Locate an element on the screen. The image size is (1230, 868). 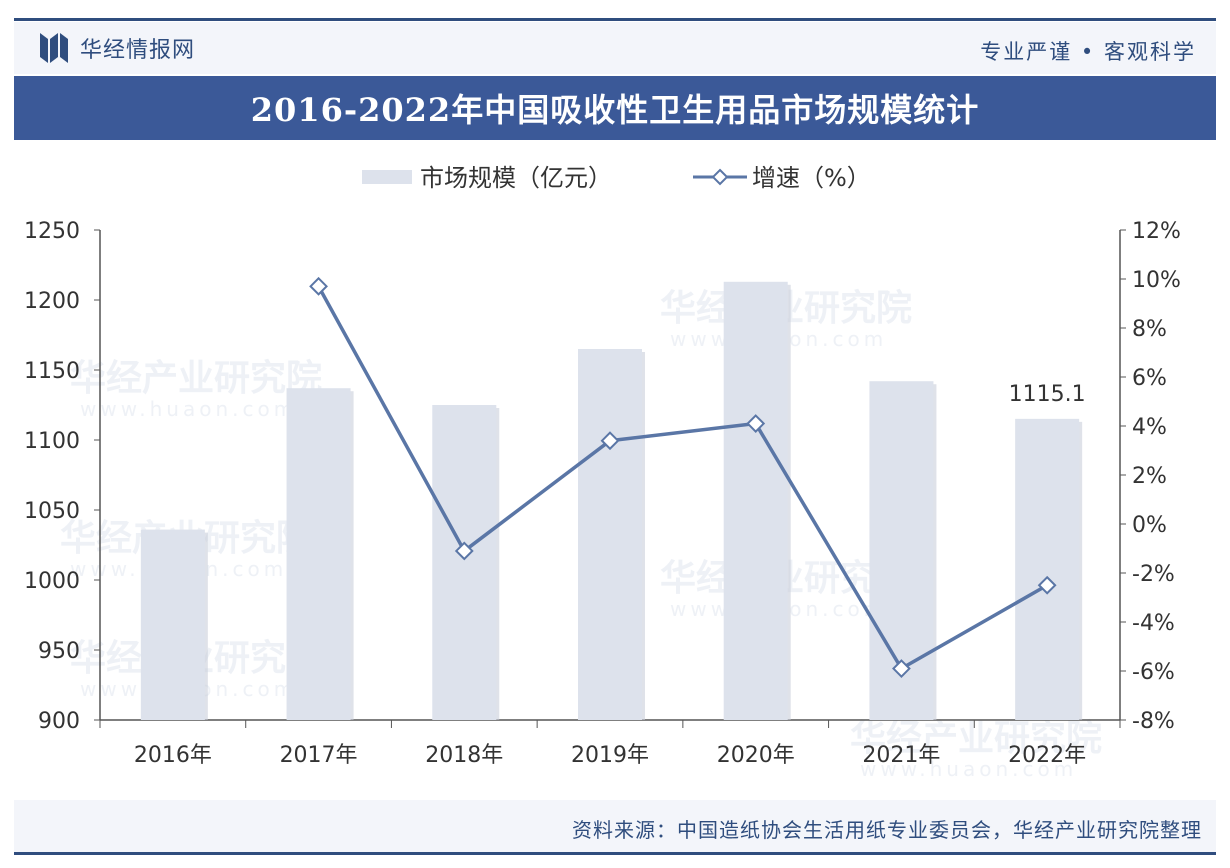
chart-title: 2016-2022年中国吸收性卫生用品市场规模统计 is located at coordinates (615, 110).